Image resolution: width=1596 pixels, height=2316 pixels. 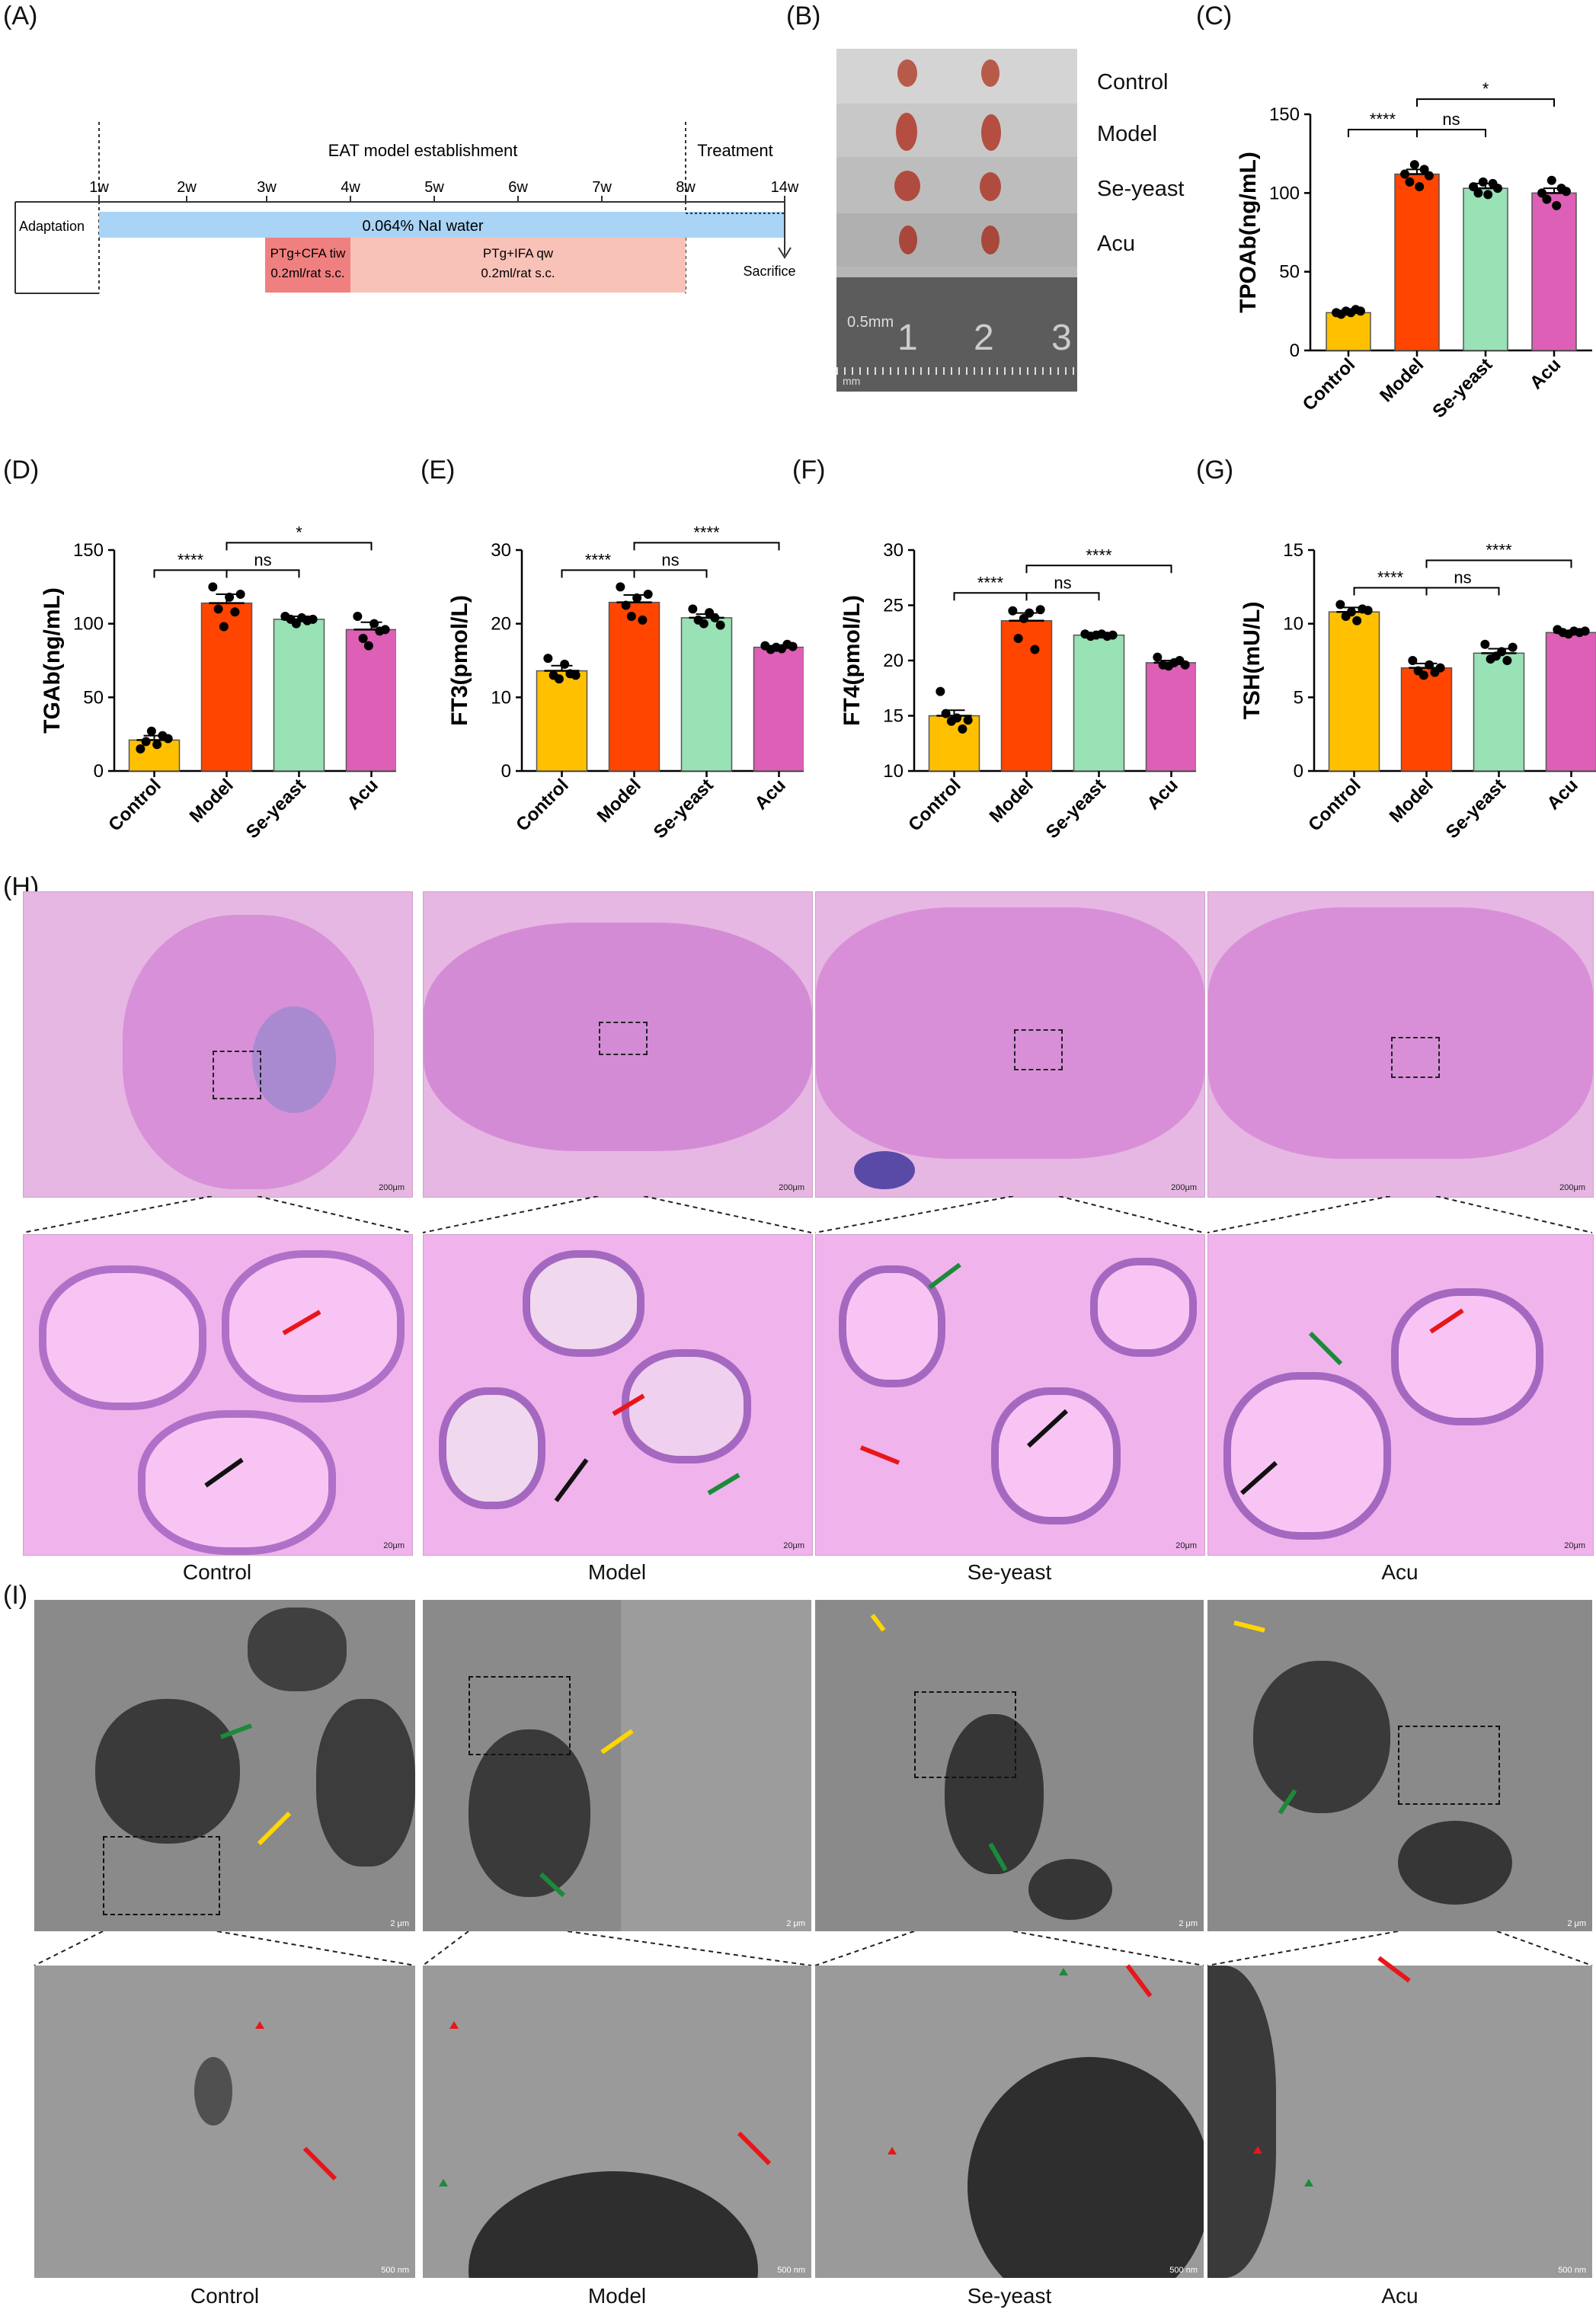 I want to click on y-axis-label: TSH(mU/L), so click(x=1252, y=661).